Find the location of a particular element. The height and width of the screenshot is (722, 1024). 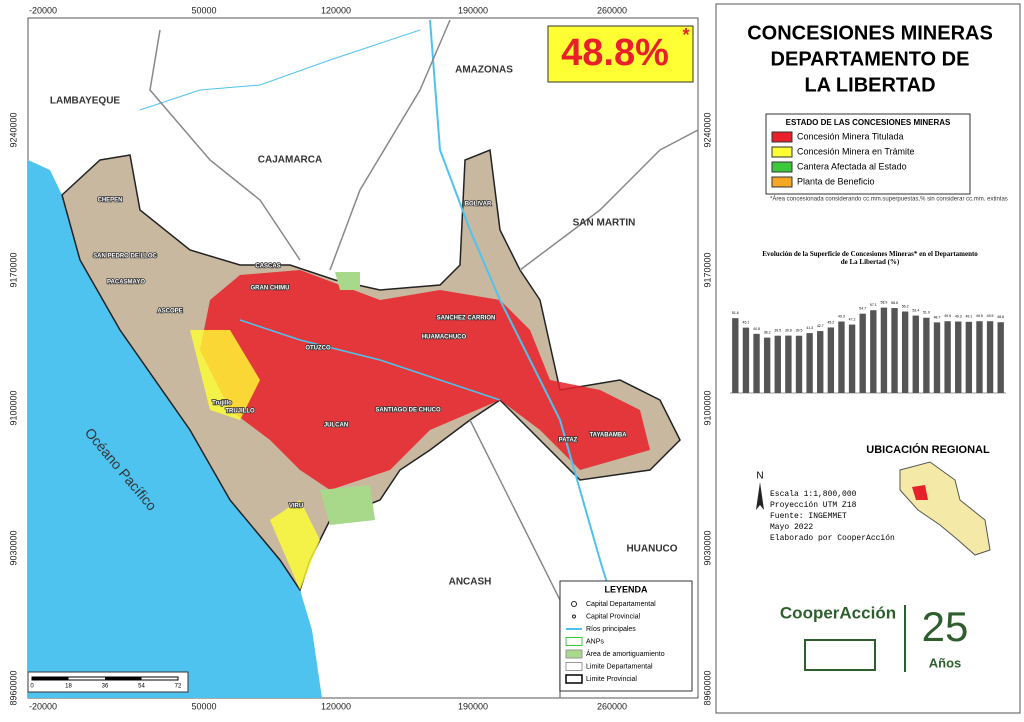

bar-value-label: 49.1 is located at coordinates (968, 317).